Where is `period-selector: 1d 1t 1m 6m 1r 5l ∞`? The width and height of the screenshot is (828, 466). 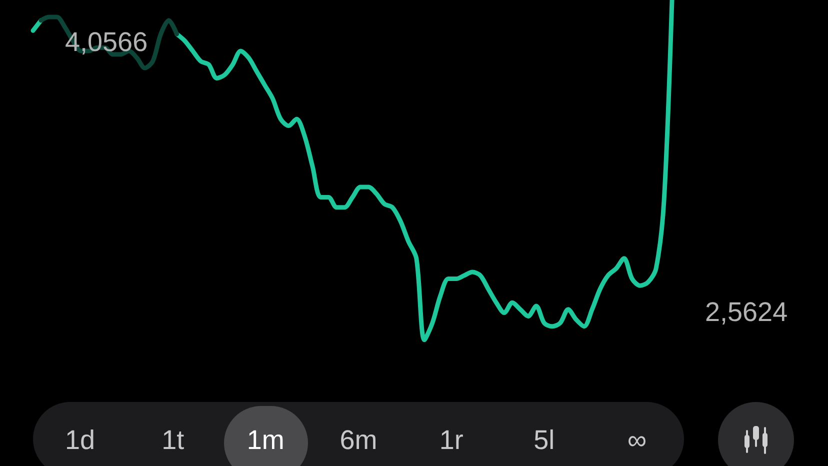 period-selector: 1d 1t 1m 6m 1r 5l ∞ is located at coordinates (358, 434).